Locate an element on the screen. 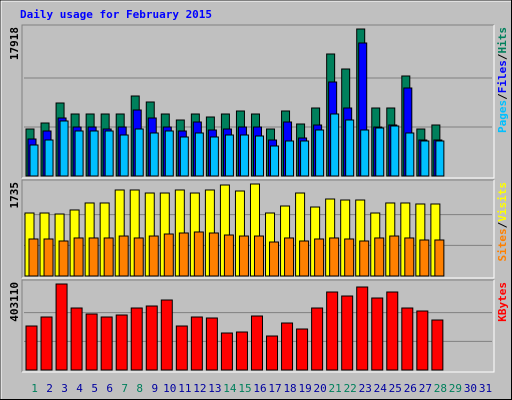 The image size is (512, 400). legend-entry: Pages is located at coordinates (502, 116).